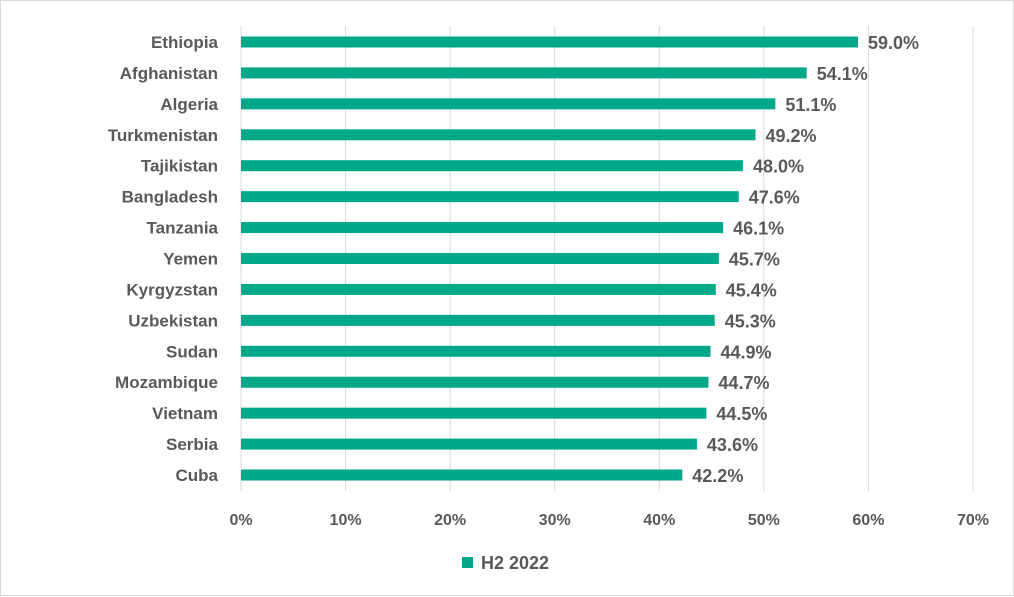 Image resolution: width=1014 pixels, height=597 pixels. What do you see at coordinates (189, 104) in the screenshot?
I see `category-label: Algeria` at bounding box center [189, 104].